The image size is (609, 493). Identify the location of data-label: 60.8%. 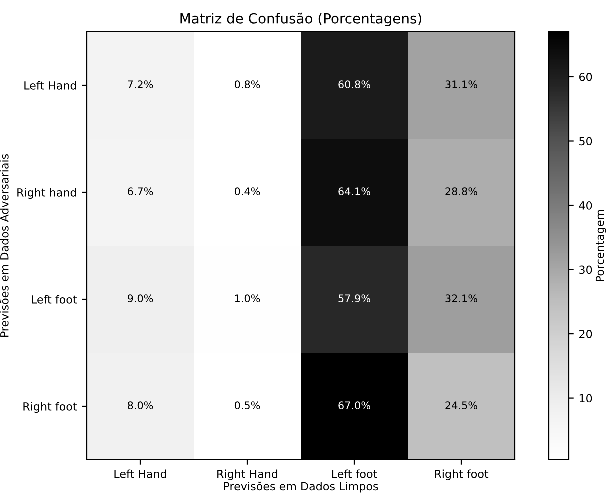
(354, 84).